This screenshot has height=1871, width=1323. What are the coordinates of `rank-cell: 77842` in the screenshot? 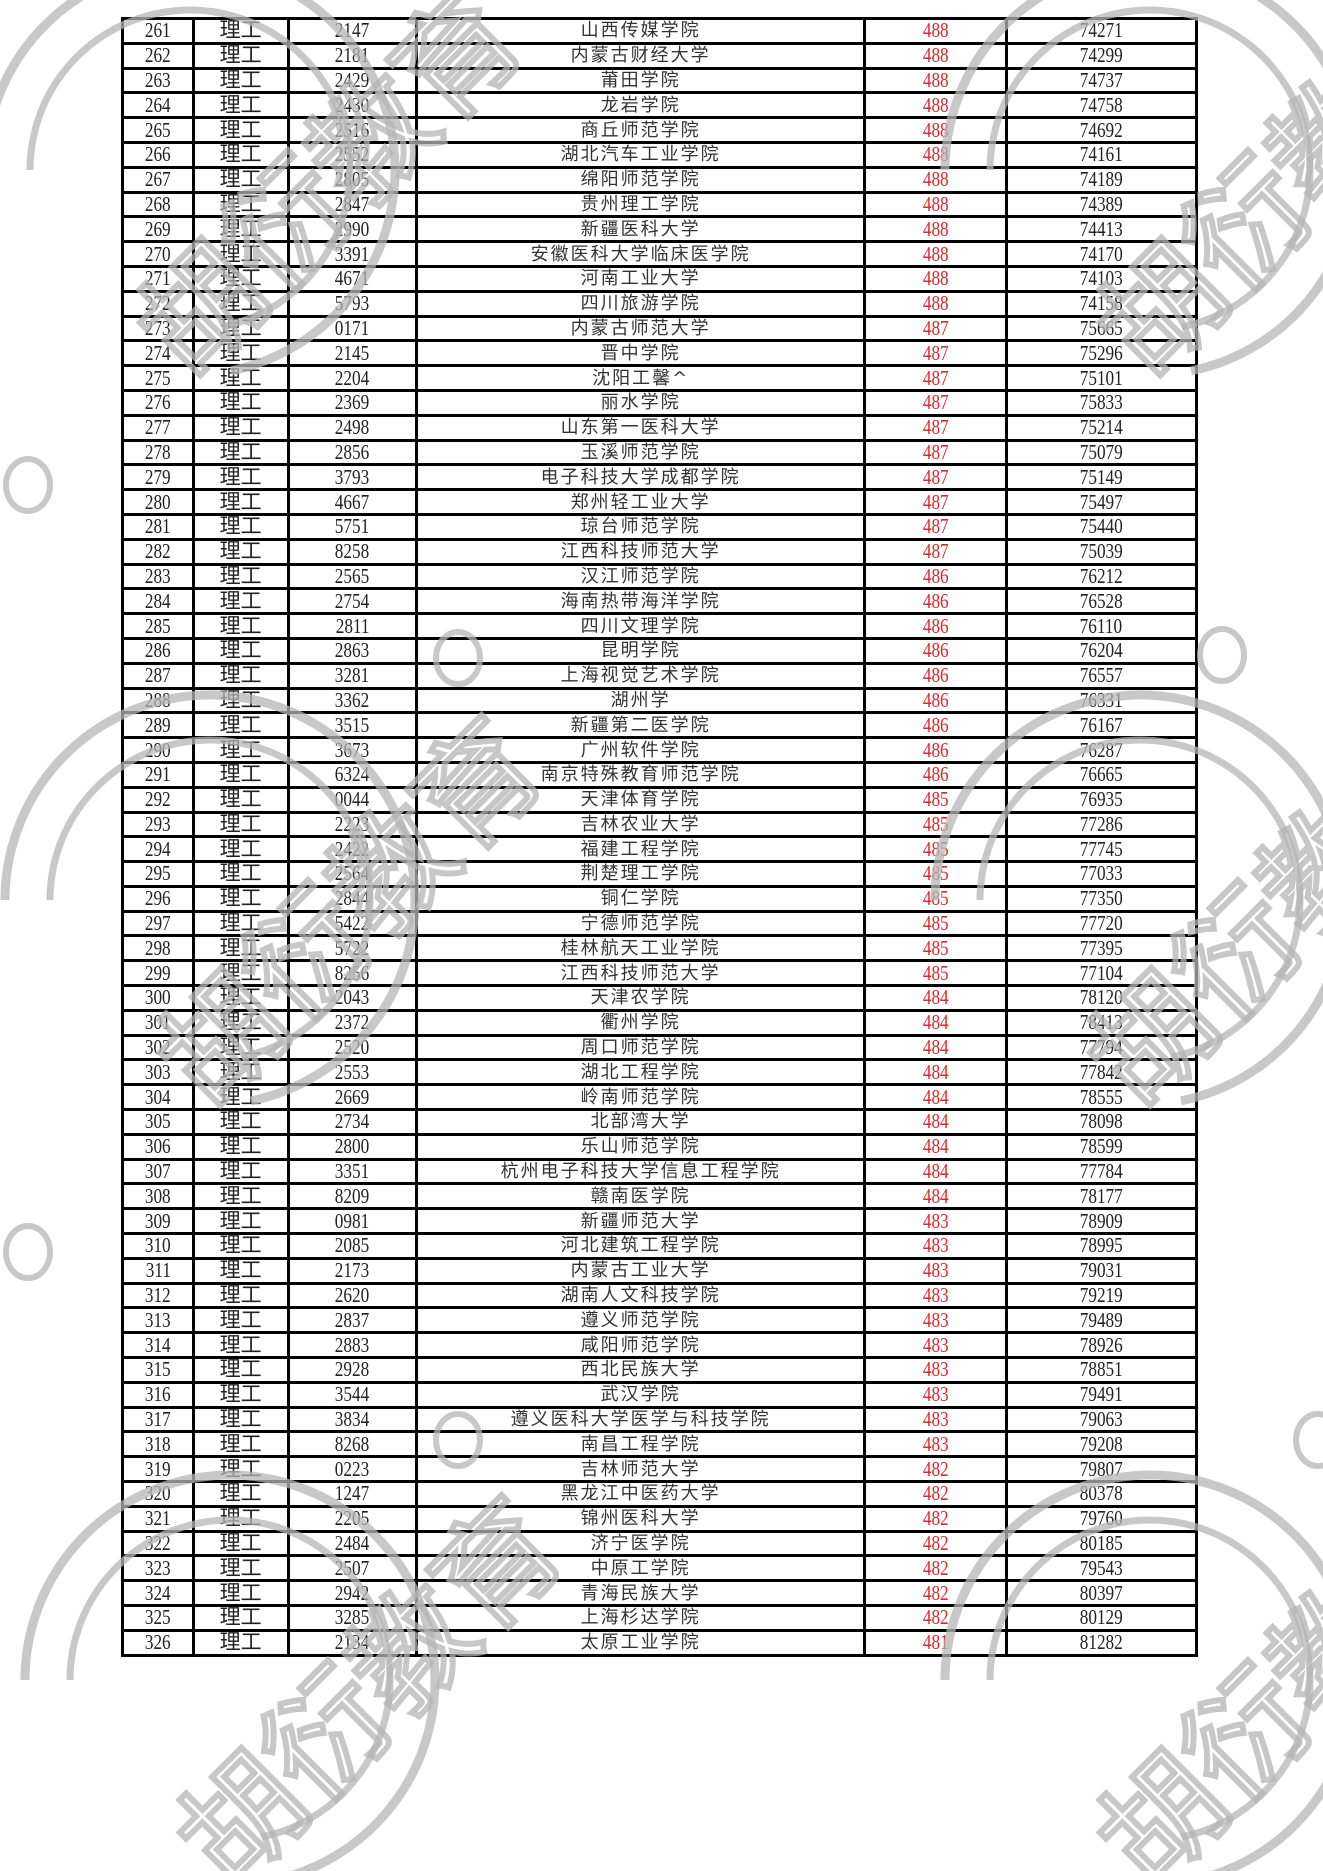 It's located at (1101, 1072).